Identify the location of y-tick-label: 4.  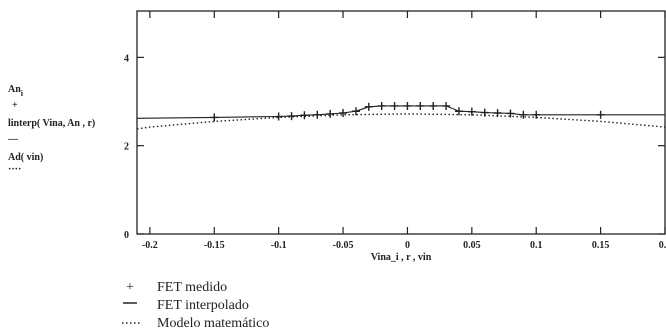
(126, 58).